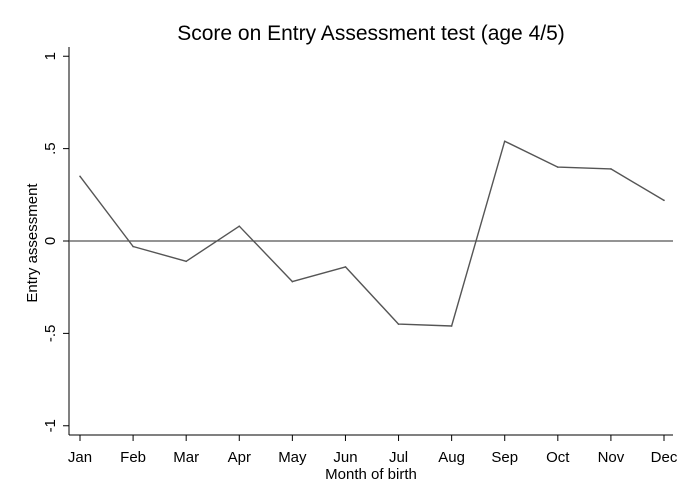 The height and width of the screenshot is (504, 693). I want to click on y-tick-label: -.5, so click(50, 334).